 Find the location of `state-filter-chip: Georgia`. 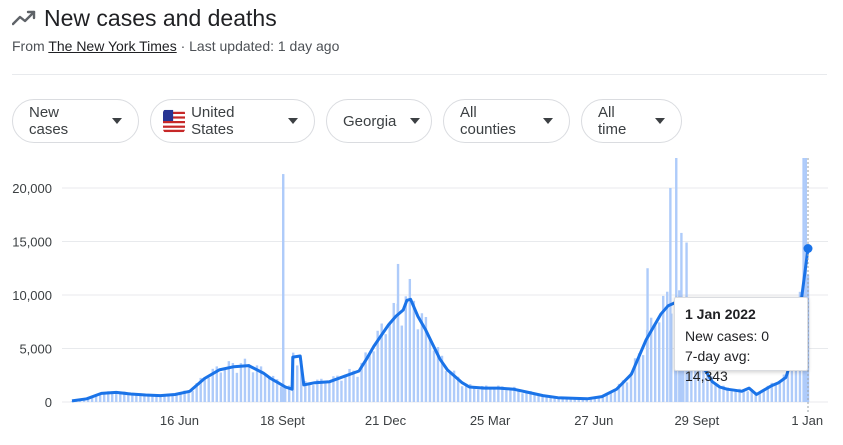

state-filter-chip: Georgia is located at coordinates (379, 121).